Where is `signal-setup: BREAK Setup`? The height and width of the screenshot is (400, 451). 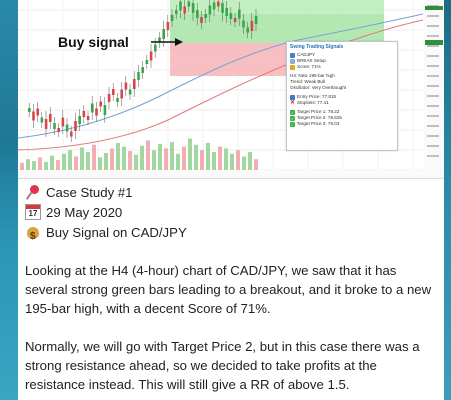 signal-setup: BREAK Setup is located at coordinates (311, 60).